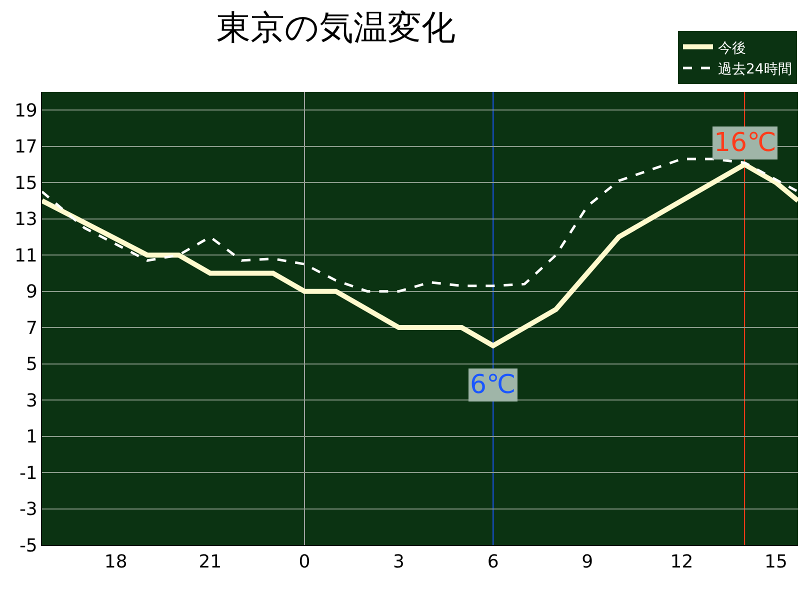  Describe the element at coordinates (26, 255) in the screenshot. I see `y-tick-label: 11` at that location.